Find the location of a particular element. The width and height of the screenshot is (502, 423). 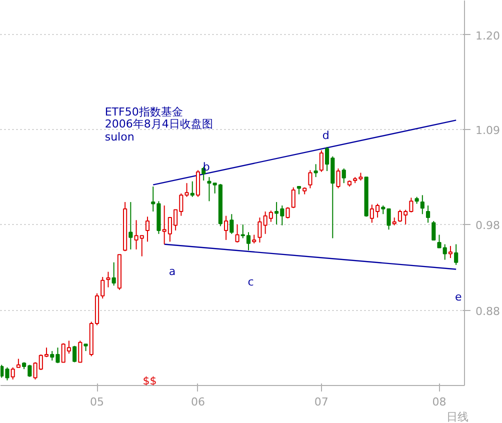

text: 日线 is located at coordinates (457, 416).